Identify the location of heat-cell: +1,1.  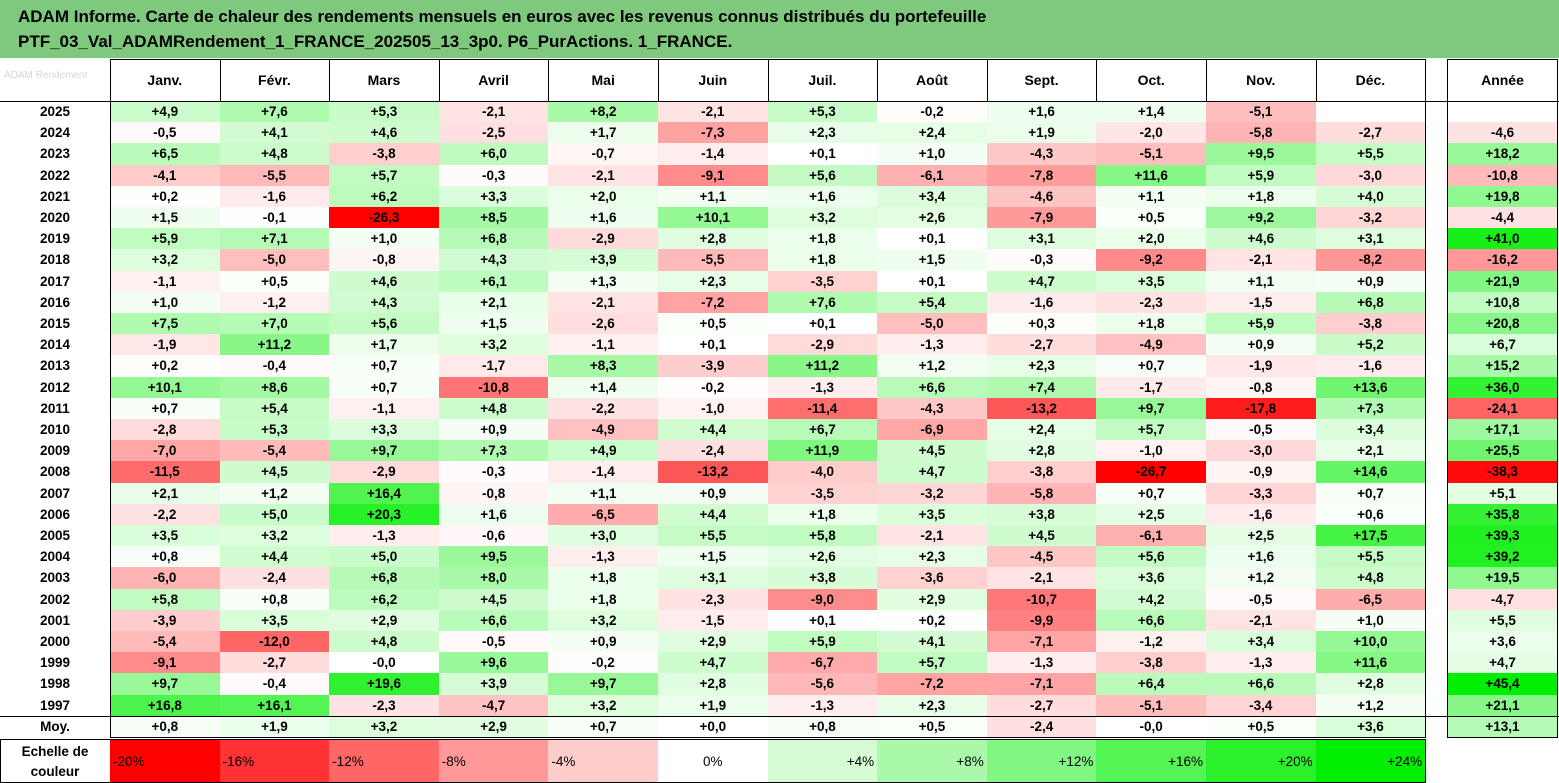
(603, 493).